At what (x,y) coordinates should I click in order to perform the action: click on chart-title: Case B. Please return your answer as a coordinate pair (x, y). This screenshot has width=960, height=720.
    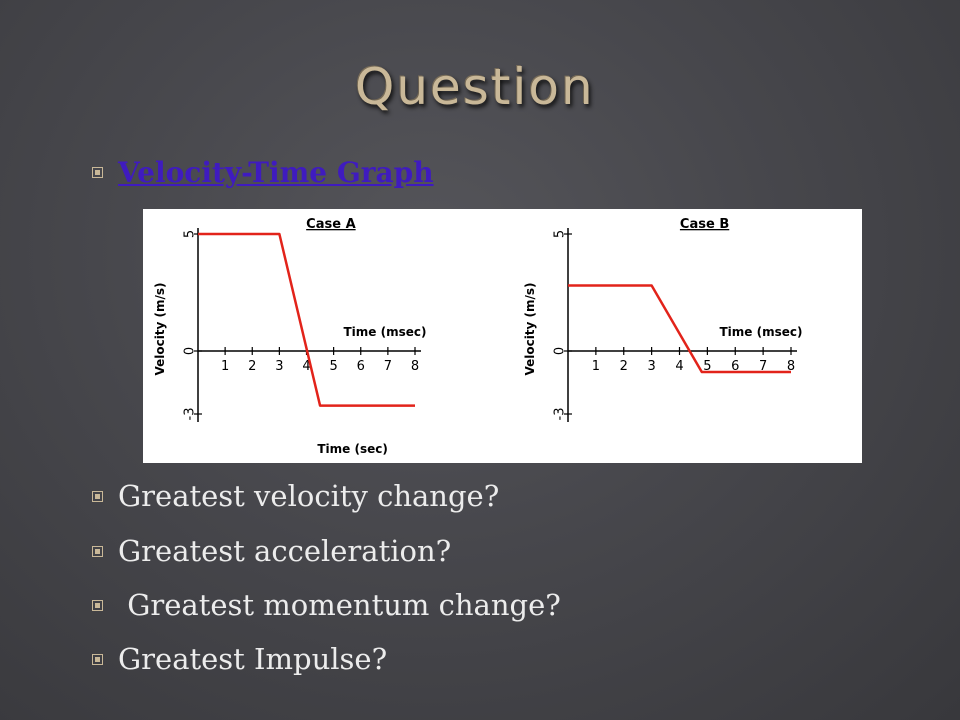
    Looking at the image, I should click on (704, 224).